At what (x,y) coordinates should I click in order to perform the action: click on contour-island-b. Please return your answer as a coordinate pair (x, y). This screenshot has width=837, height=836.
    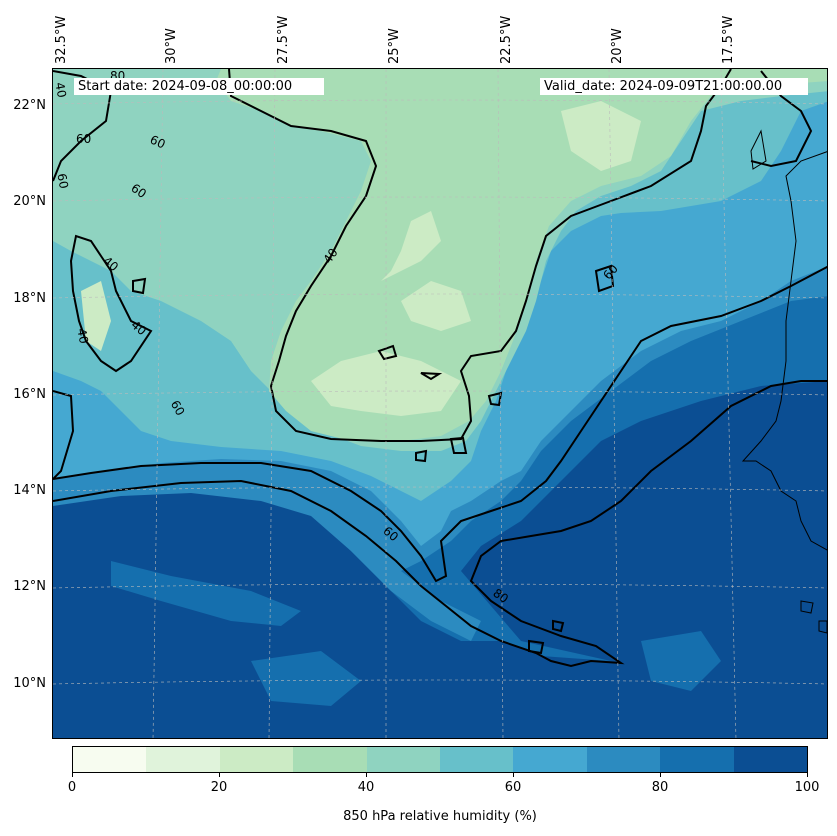
    Looking at the image, I should click on (431, 376).